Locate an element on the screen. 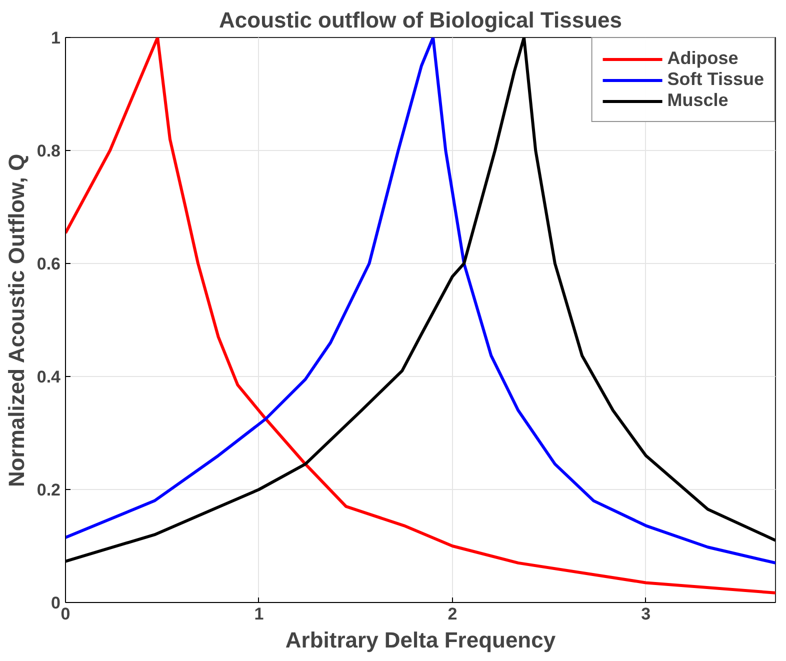 This screenshot has width=786, height=661. y-axis-title: Normalized Acoustic Outflow, Q is located at coordinates (16, 321).